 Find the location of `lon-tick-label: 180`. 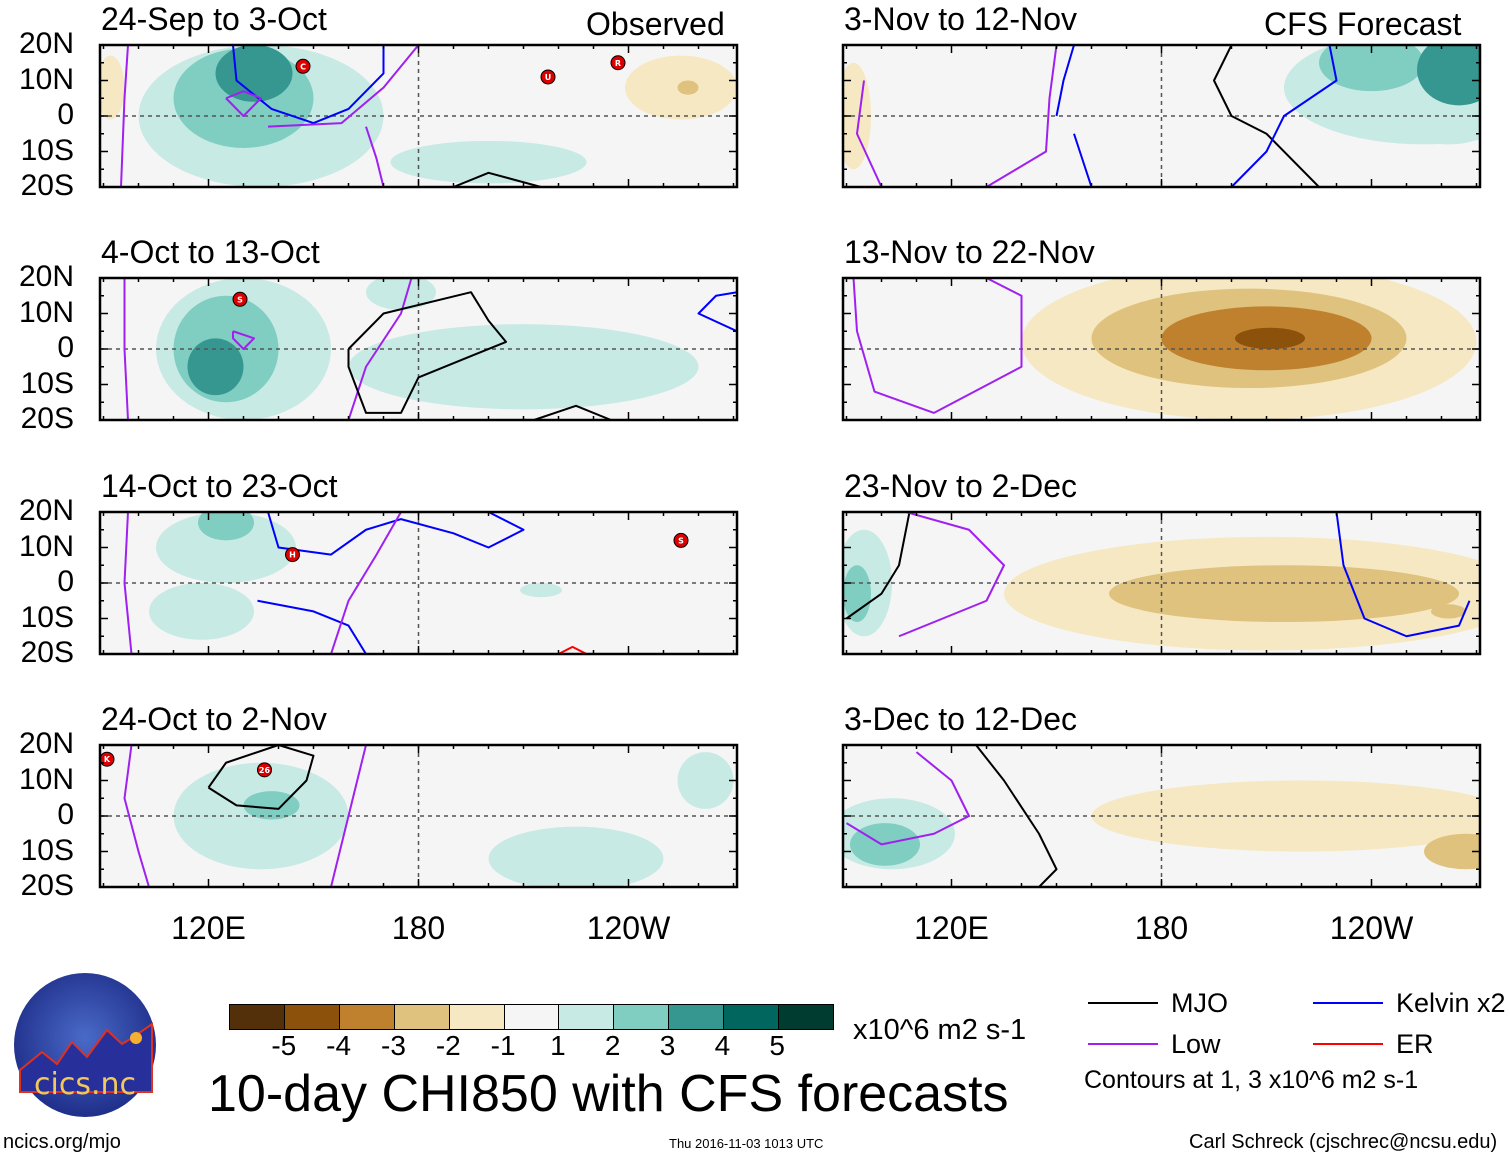

lon-tick-label: 180 is located at coordinates (418, 928).